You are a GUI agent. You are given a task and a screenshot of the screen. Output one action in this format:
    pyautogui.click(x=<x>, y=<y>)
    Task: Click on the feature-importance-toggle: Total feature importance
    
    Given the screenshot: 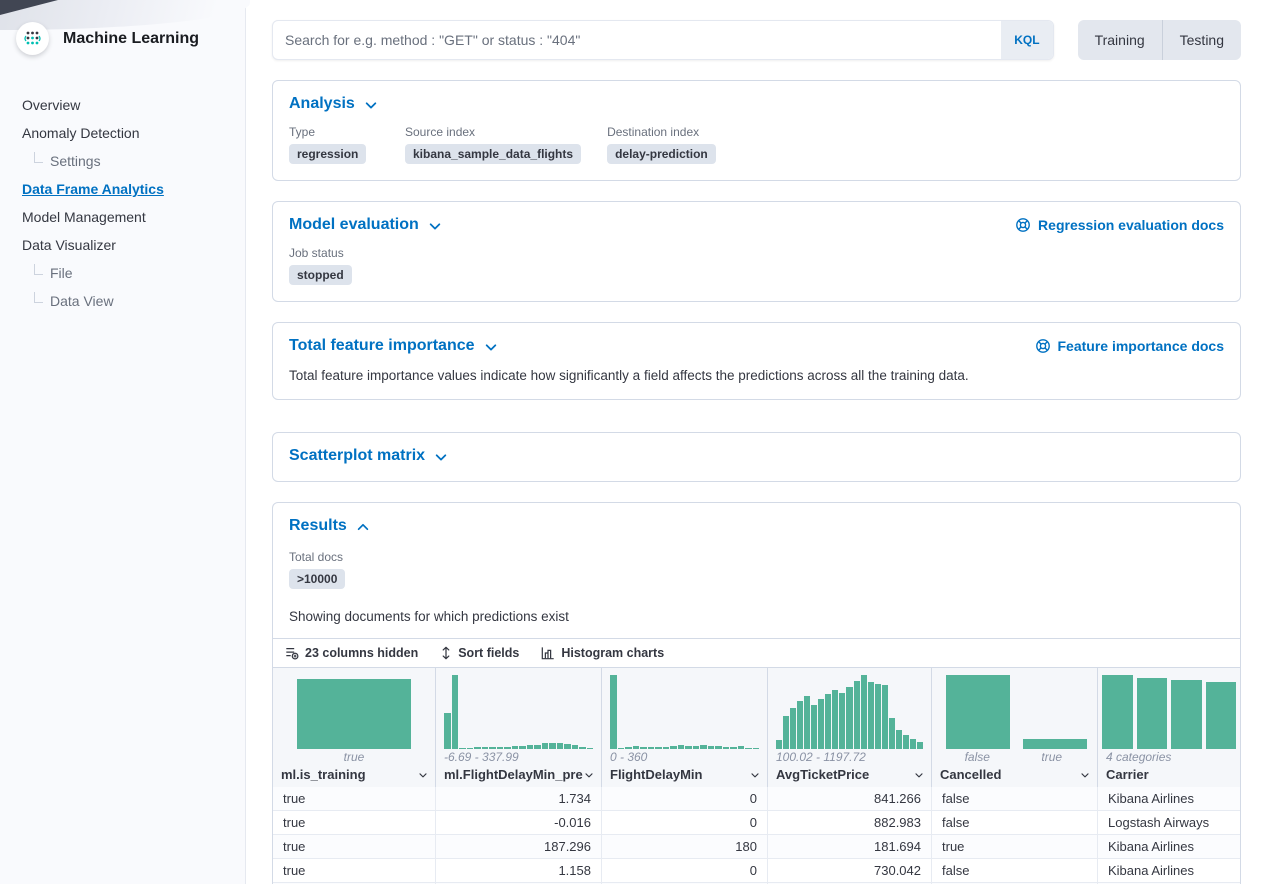 What is the action you would take?
    pyautogui.click(x=393, y=346)
    